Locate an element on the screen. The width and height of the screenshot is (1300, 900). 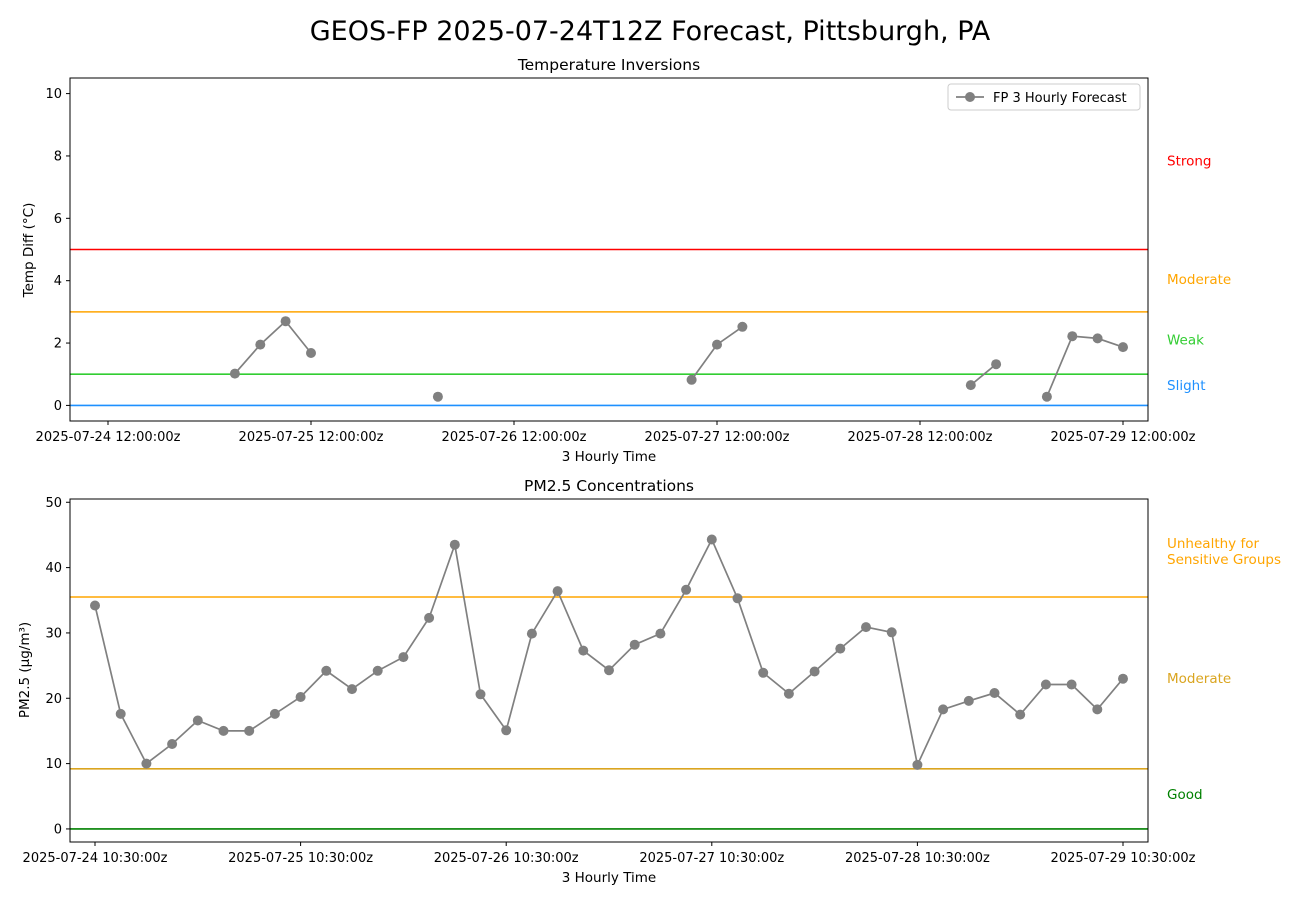
temperature-category-label: Slight is located at coordinates (1186, 386).